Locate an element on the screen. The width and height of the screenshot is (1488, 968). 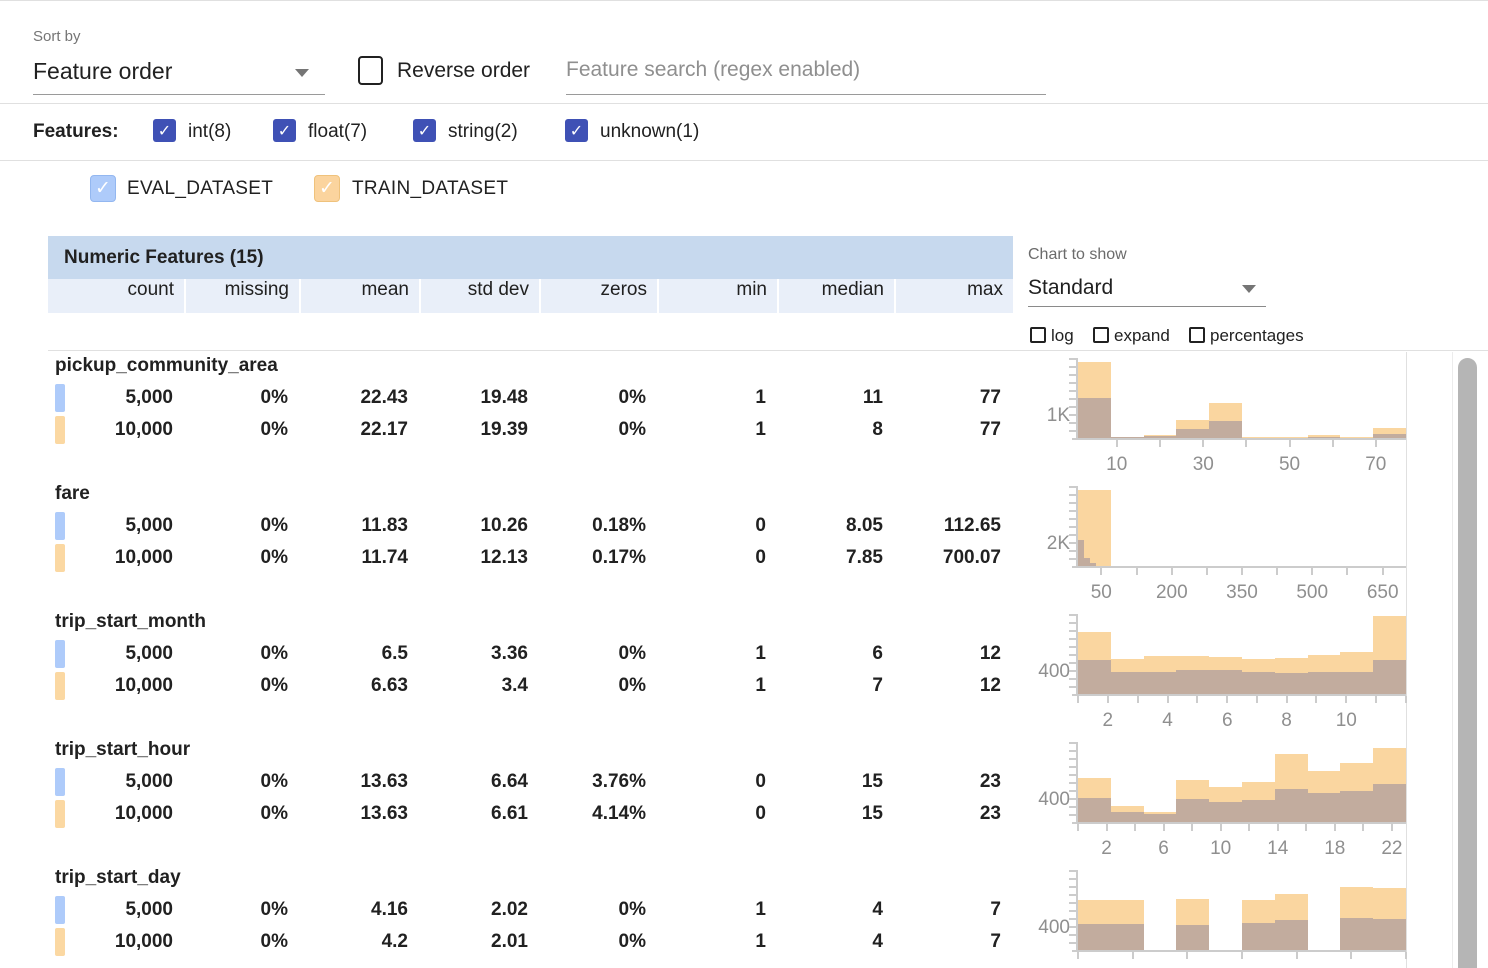
stat-cell-max: 77 is located at coordinates (990, 429).